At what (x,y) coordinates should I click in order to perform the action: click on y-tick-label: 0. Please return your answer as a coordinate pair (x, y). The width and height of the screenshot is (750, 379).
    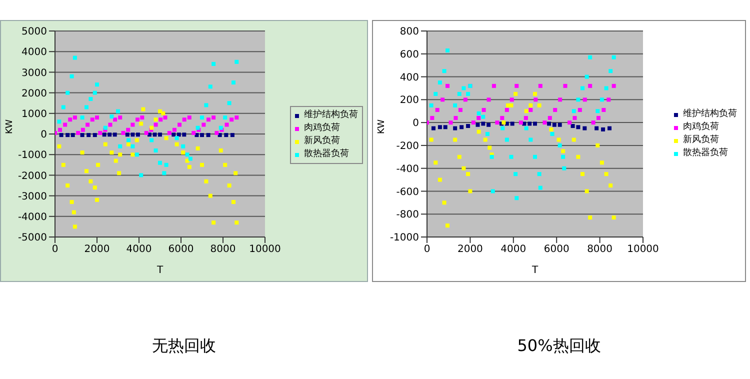
    Looking at the image, I should click on (43, 135).